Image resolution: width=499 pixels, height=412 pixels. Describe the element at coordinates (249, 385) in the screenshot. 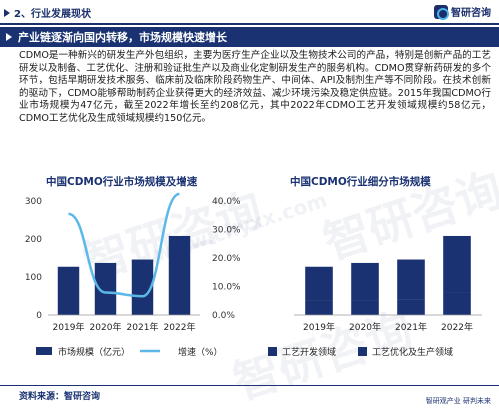

I see `footer-divider` at that location.